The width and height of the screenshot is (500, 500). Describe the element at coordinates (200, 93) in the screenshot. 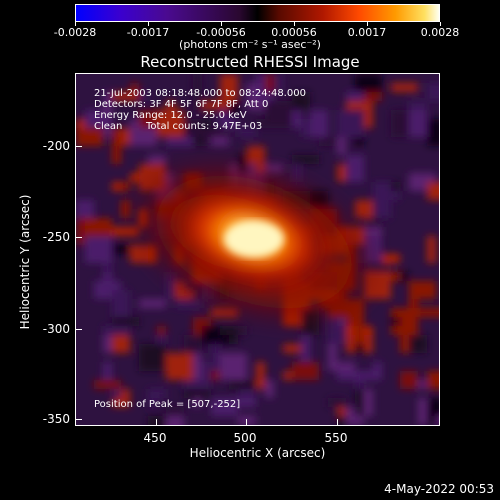

I see `time-range: 21-Jul-2003 08:18:48.000 to 08:24:48.000` at that location.